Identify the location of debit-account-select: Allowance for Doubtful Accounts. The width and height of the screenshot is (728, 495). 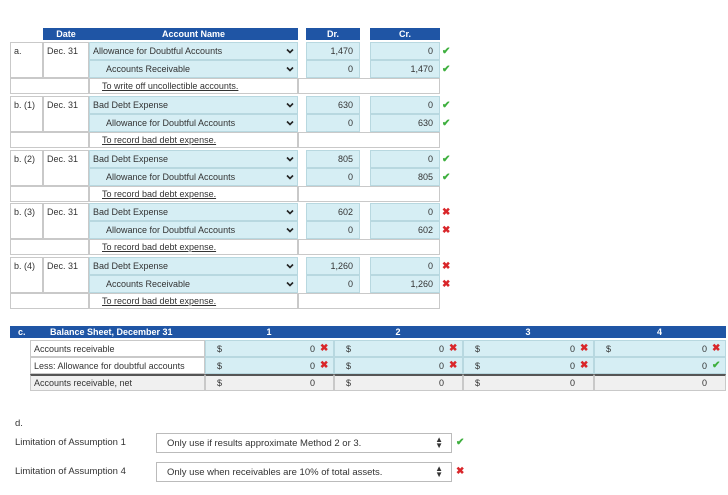
(193, 51).